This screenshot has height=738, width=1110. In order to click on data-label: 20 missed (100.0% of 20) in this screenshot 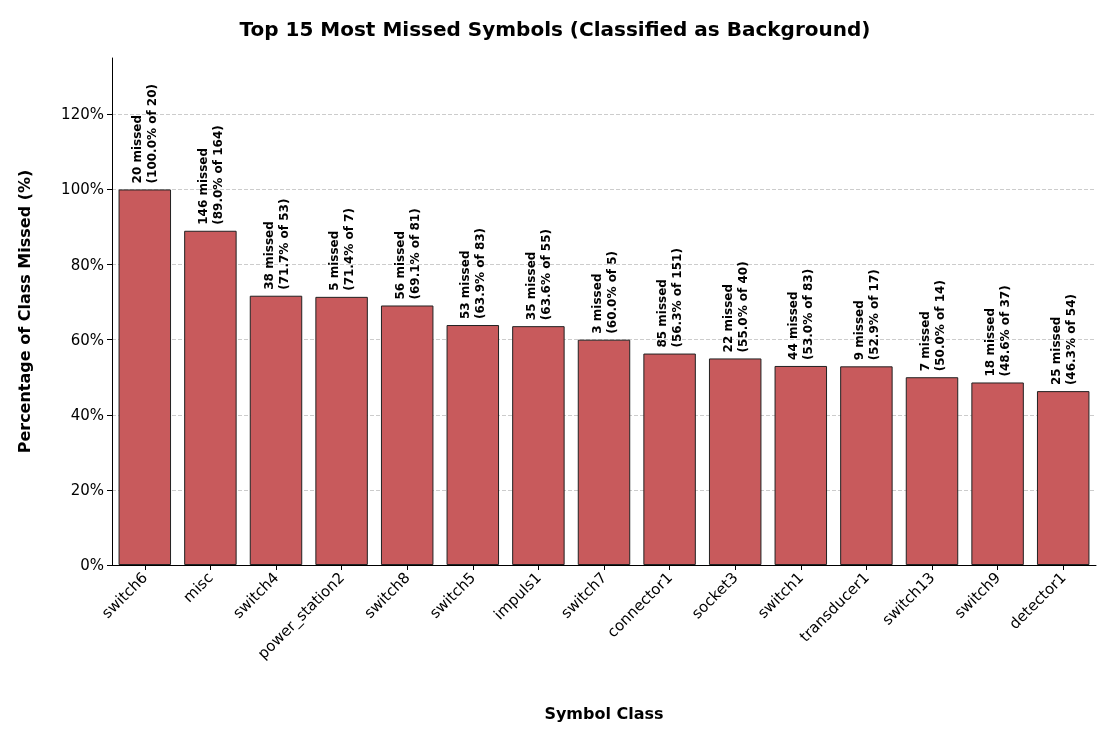, I will do `click(145, 133)`.